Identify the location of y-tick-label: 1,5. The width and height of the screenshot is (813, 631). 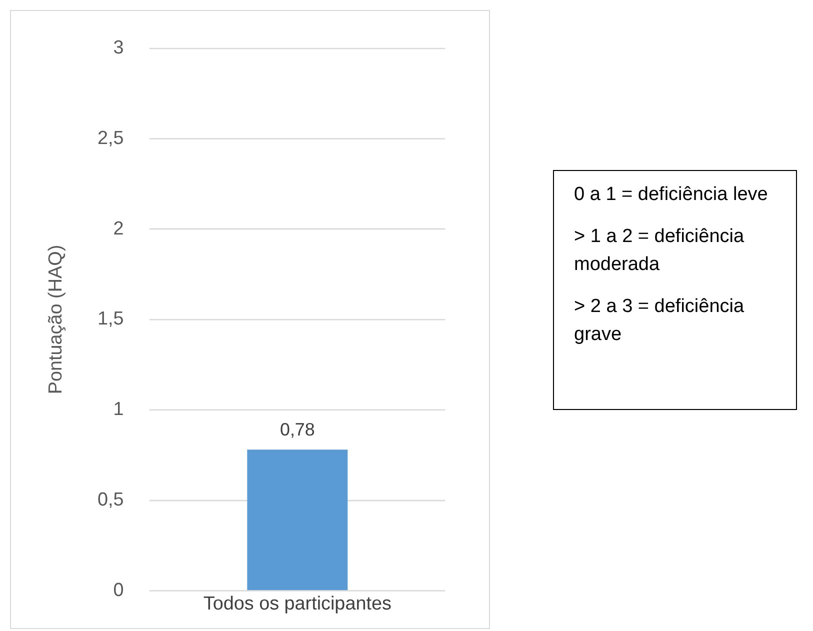
(110, 319).